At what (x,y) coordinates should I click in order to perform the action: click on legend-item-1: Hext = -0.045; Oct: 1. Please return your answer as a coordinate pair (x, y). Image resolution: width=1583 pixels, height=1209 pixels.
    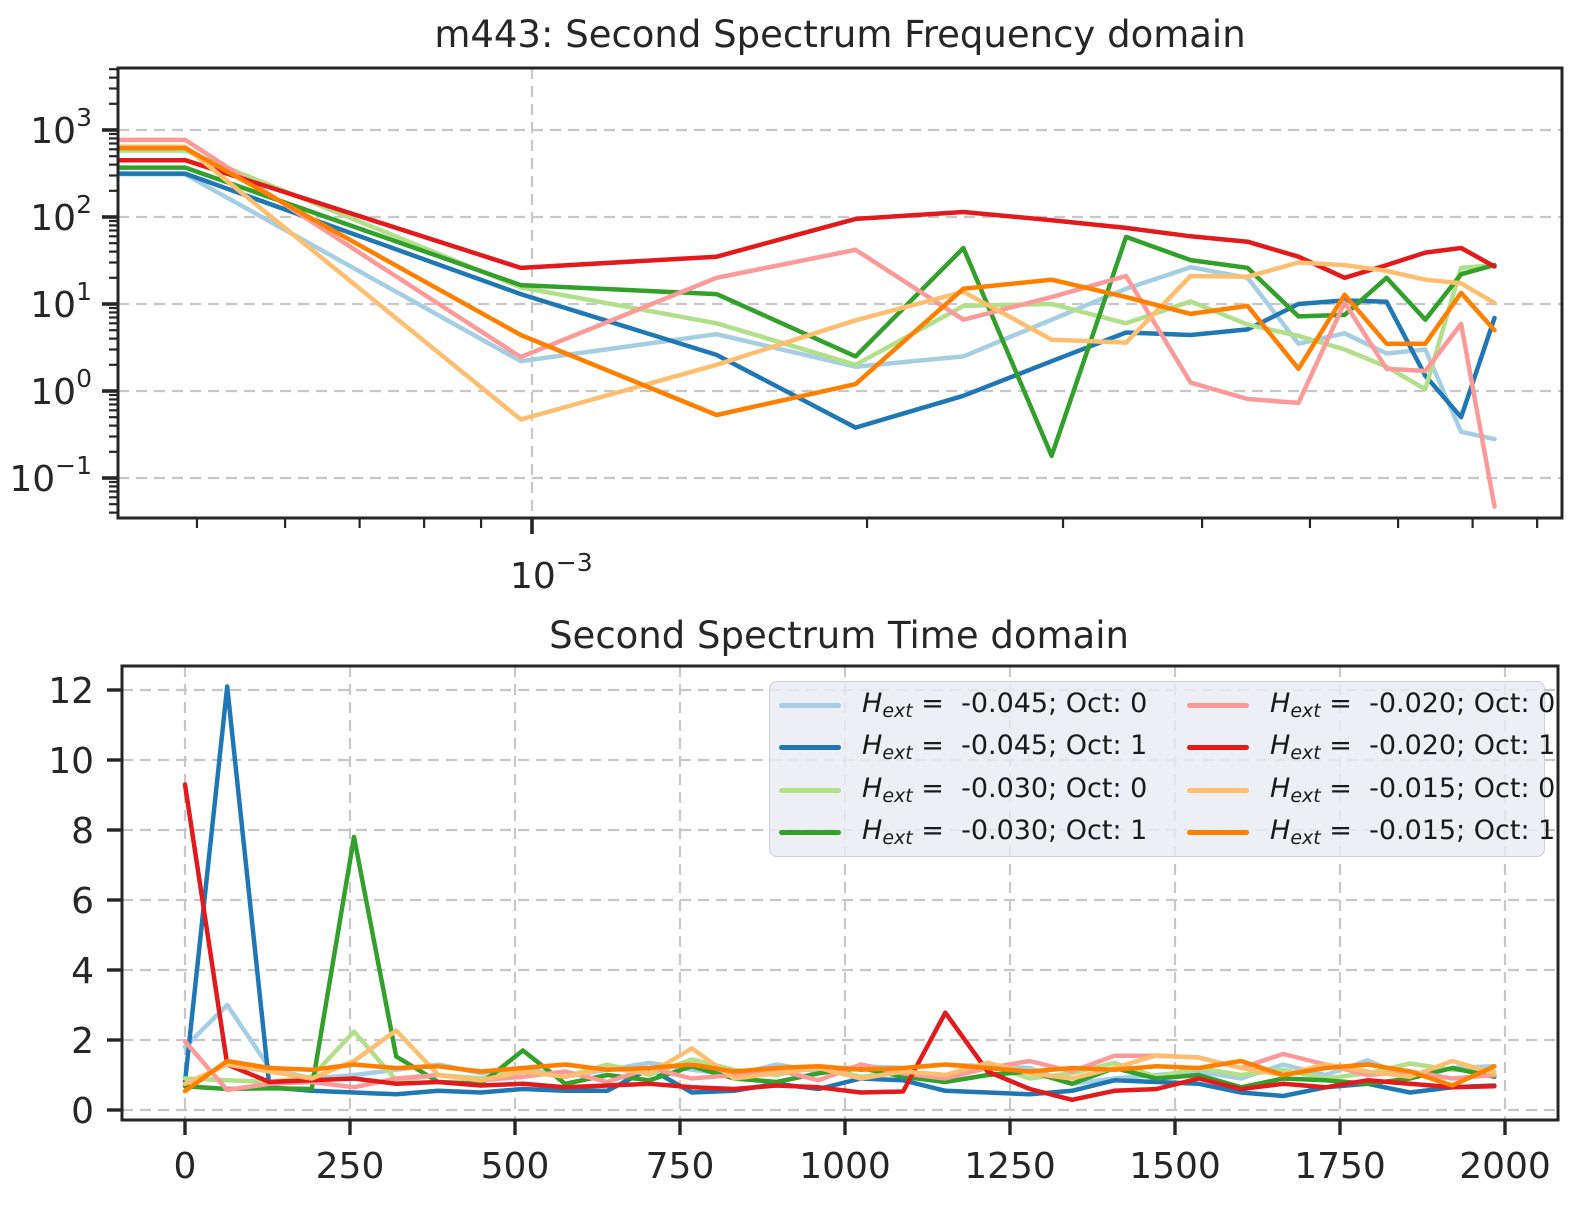
    Looking at the image, I should click on (983, 747).